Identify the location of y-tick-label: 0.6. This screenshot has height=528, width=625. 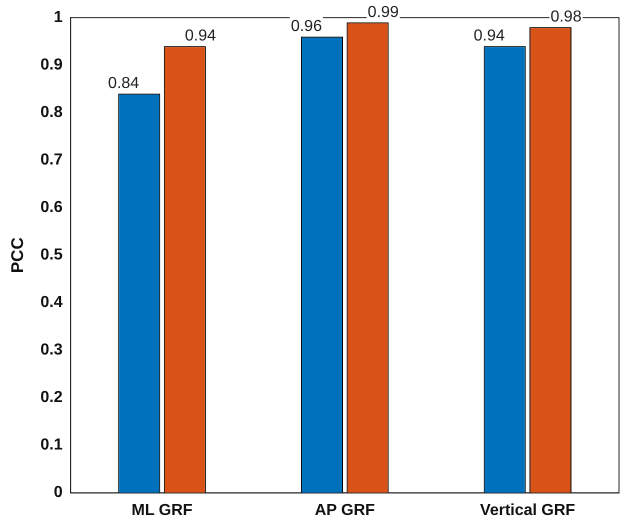
(51, 207).